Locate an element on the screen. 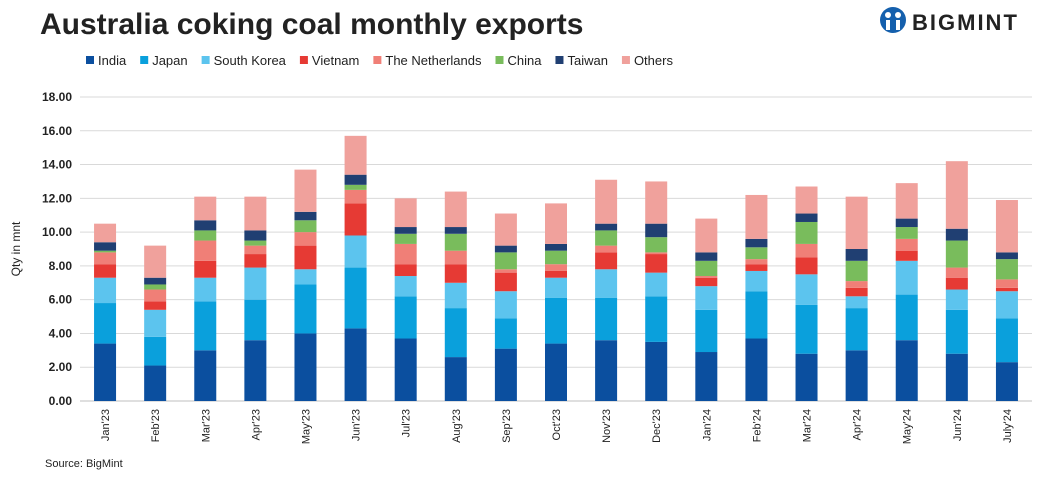 This screenshot has height=485, width=1050. y-tick-label: 6.00 is located at coordinates (61, 300).